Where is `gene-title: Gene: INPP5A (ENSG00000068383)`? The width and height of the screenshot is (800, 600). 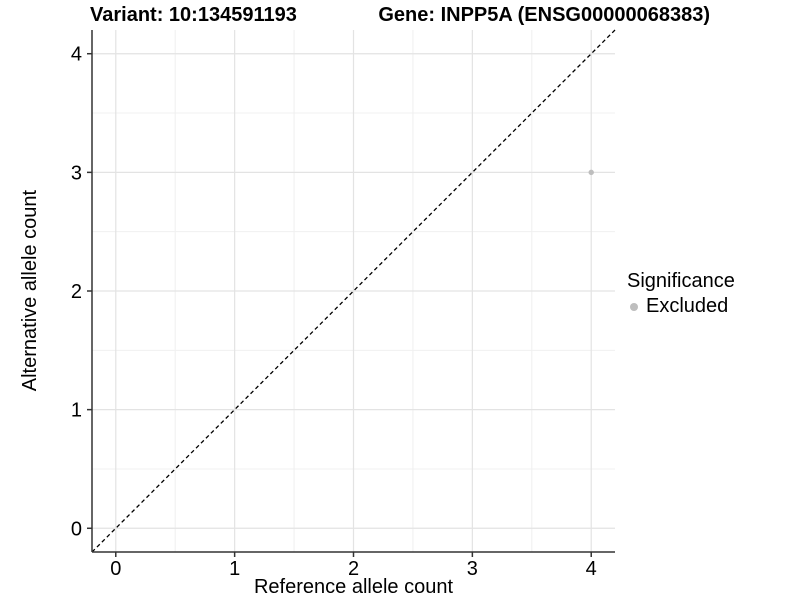 gene-title: Gene: INPP5A (ENSG00000068383) is located at coordinates (544, 15).